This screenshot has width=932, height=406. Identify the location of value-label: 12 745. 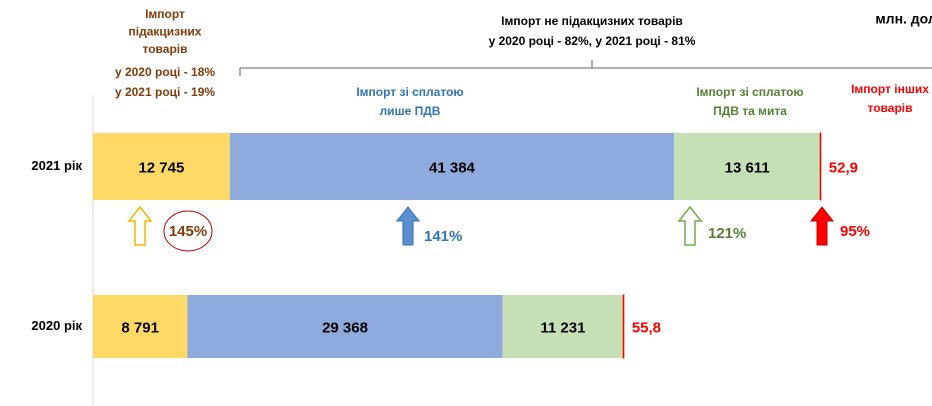
(161, 167).